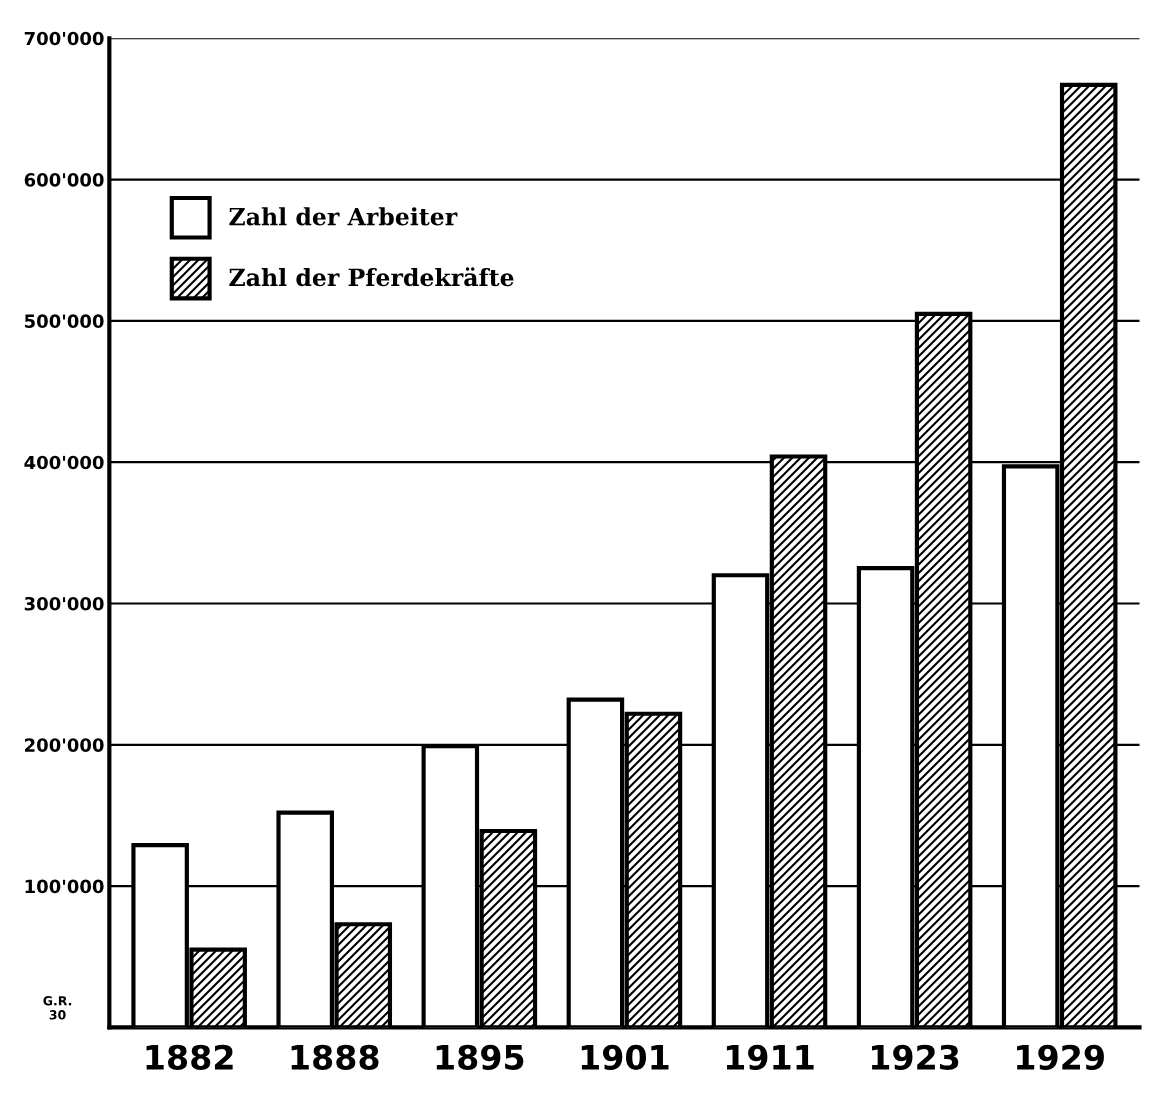  What do you see at coordinates (915, 1057) in the screenshot?
I see `x-tick-label: 1923` at bounding box center [915, 1057].